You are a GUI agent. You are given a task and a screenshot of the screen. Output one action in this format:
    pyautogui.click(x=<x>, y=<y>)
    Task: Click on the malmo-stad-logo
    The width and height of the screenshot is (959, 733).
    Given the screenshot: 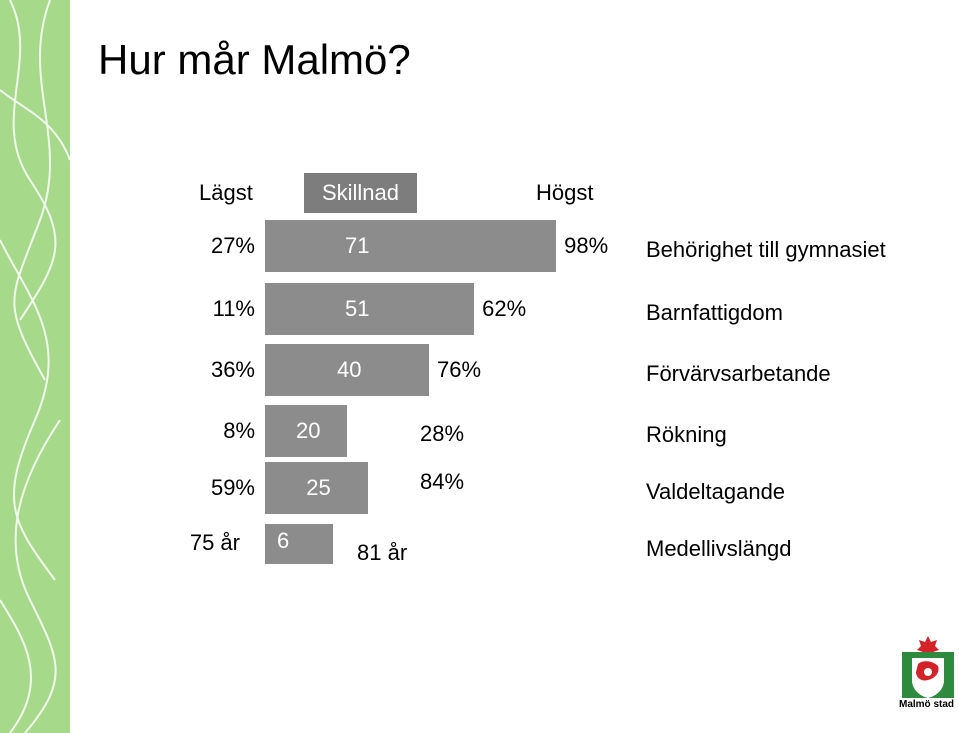 What is the action you would take?
    pyautogui.click(x=928, y=667)
    